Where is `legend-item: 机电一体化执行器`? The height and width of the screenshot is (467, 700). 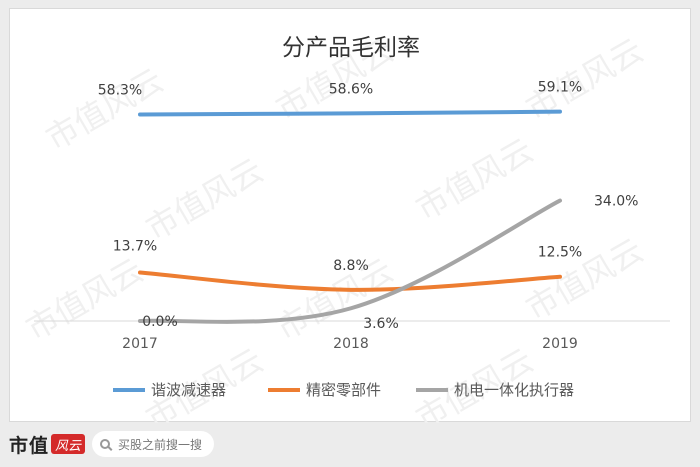
legend-item: 机电一体化执行器 is located at coordinates (495, 390).